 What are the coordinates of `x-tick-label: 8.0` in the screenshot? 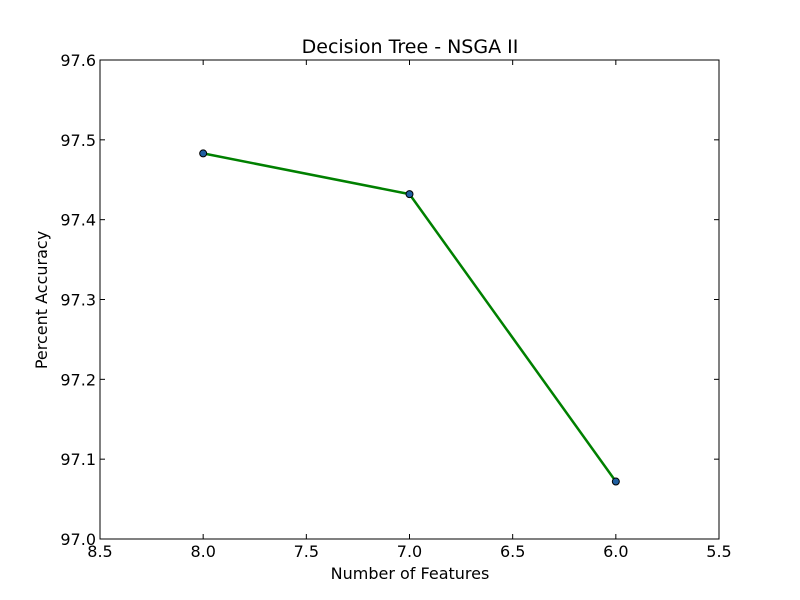 It's located at (202, 551).